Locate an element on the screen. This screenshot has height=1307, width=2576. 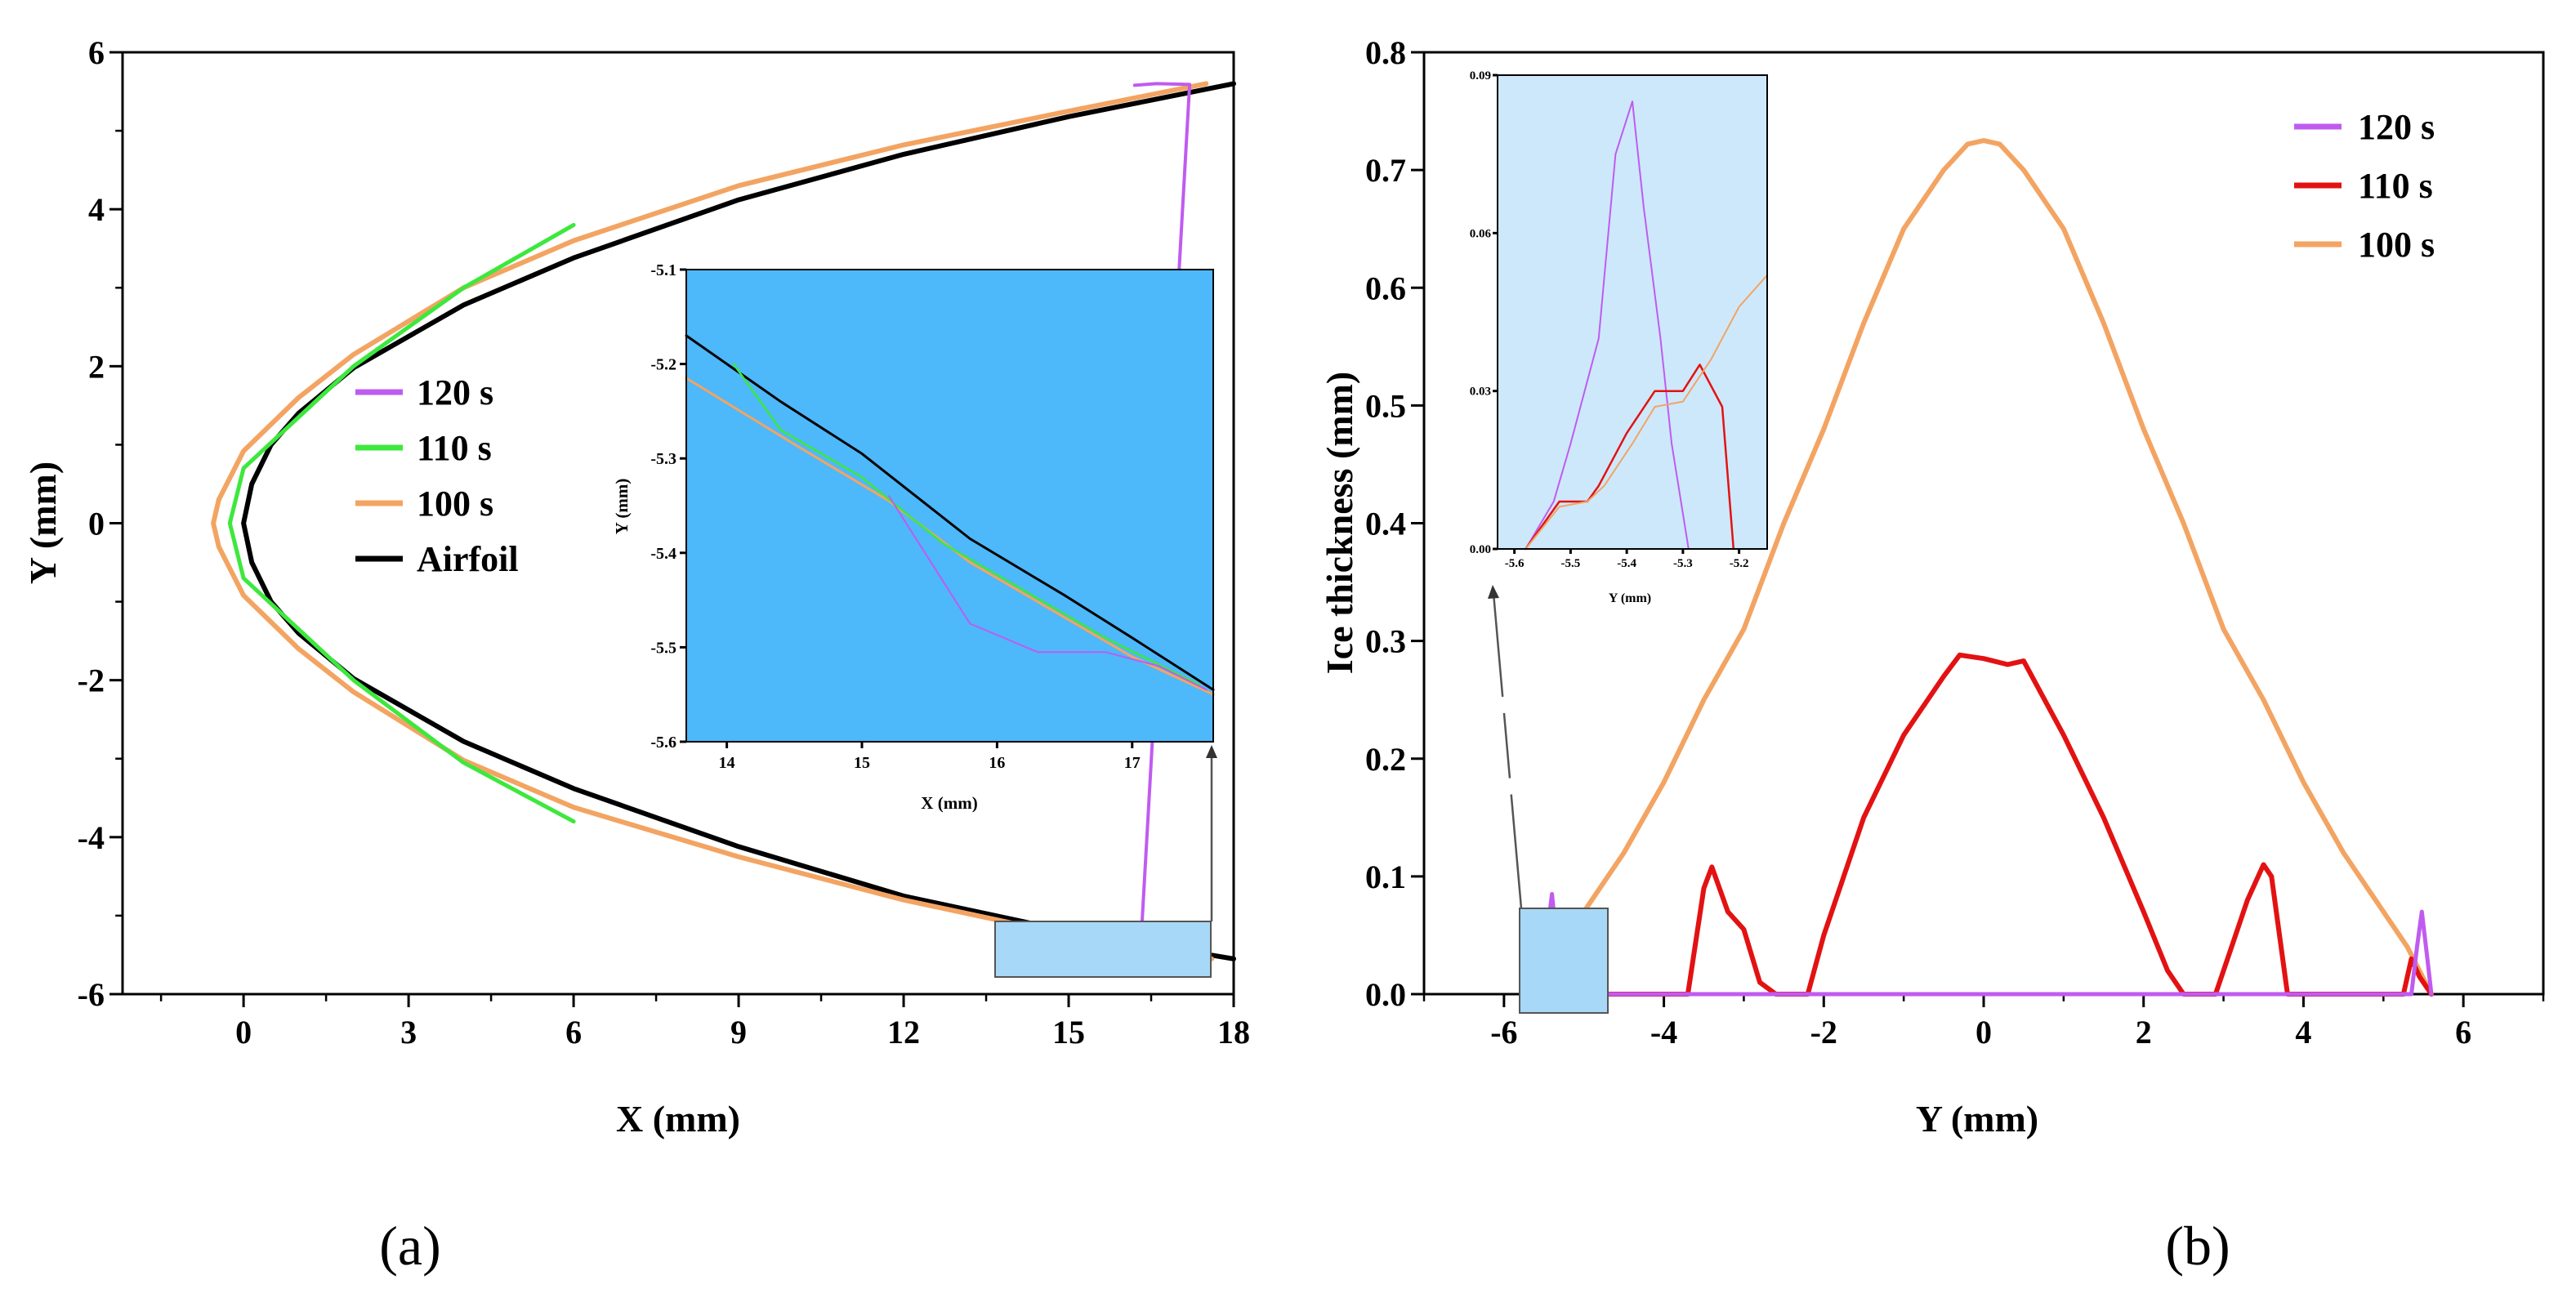
plot-b-legend: 120 s 110 s 100 s is located at coordinates (2365, 186).